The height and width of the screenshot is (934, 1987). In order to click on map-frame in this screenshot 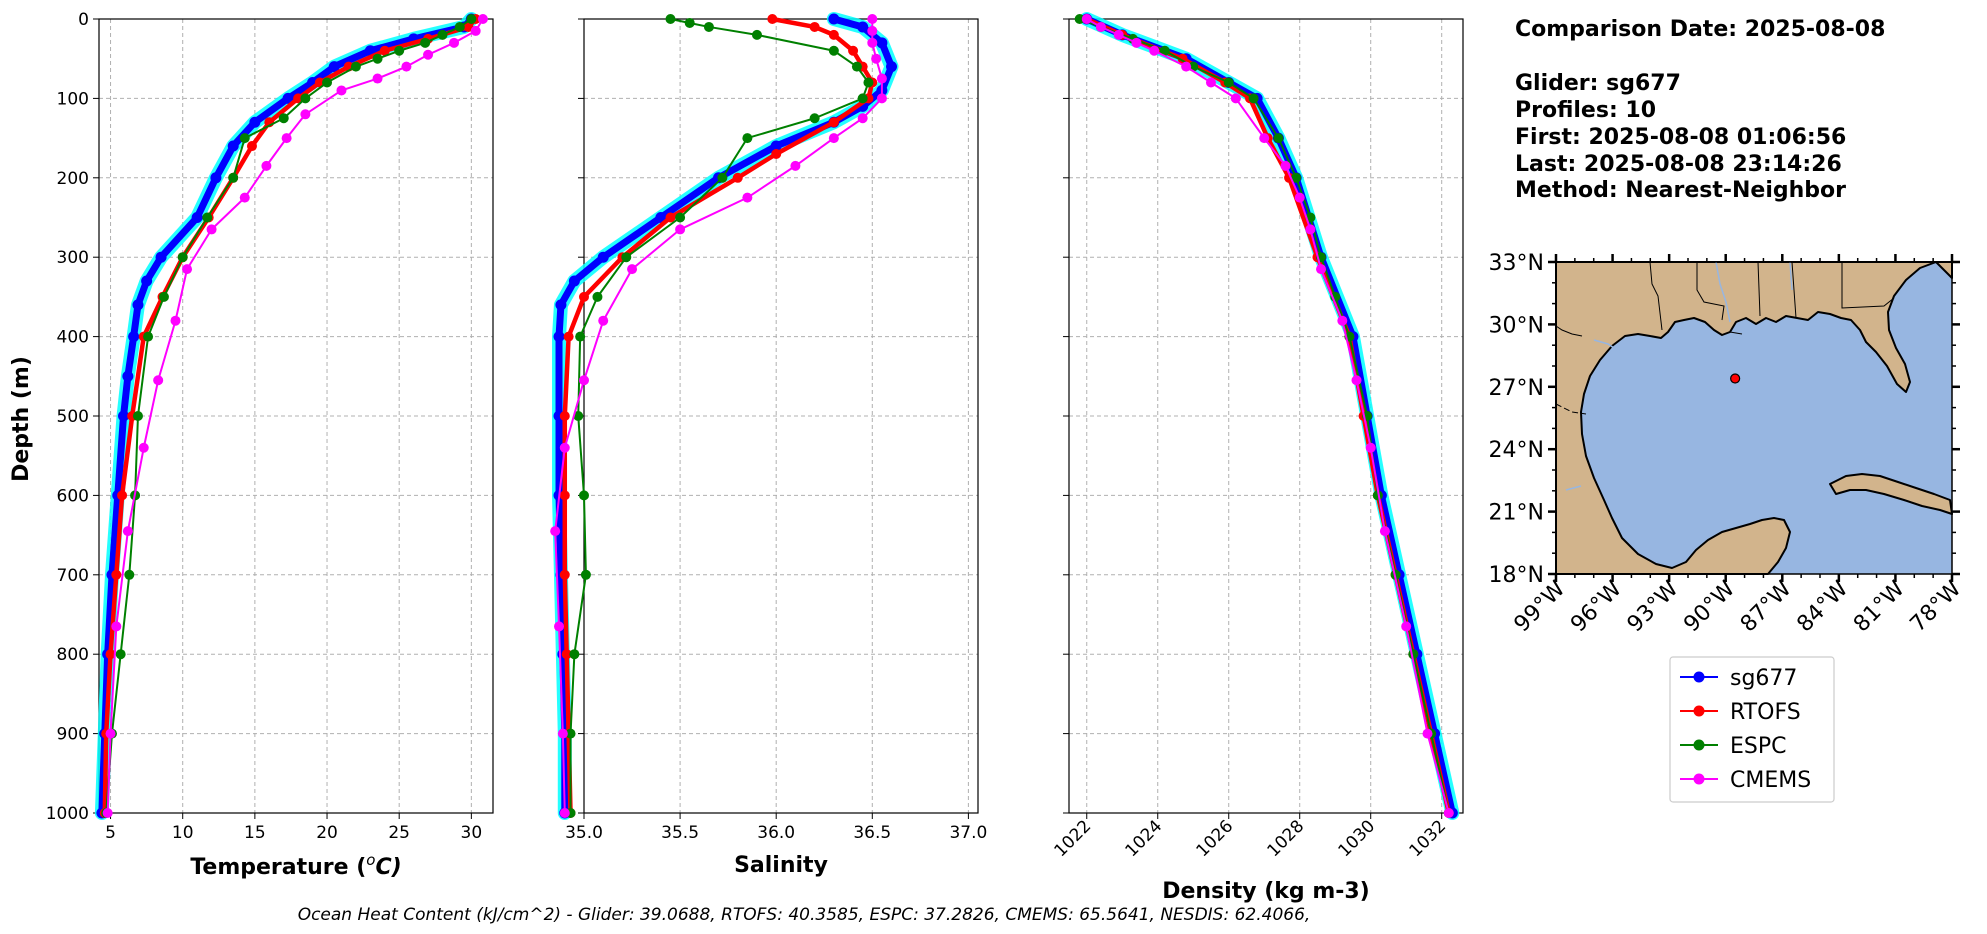, I will do `click(1754, 418)`.